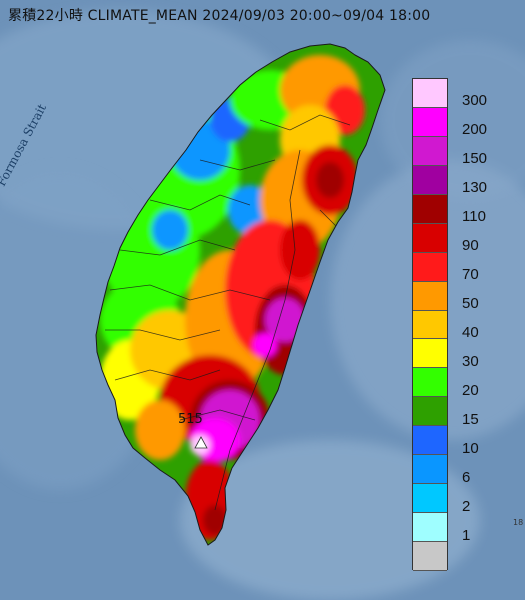 The height and width of the screenshot is (600, 525). Describe the element at coordinates (466, 506) in the screenshot. I see `legend-label: 2` at that location.